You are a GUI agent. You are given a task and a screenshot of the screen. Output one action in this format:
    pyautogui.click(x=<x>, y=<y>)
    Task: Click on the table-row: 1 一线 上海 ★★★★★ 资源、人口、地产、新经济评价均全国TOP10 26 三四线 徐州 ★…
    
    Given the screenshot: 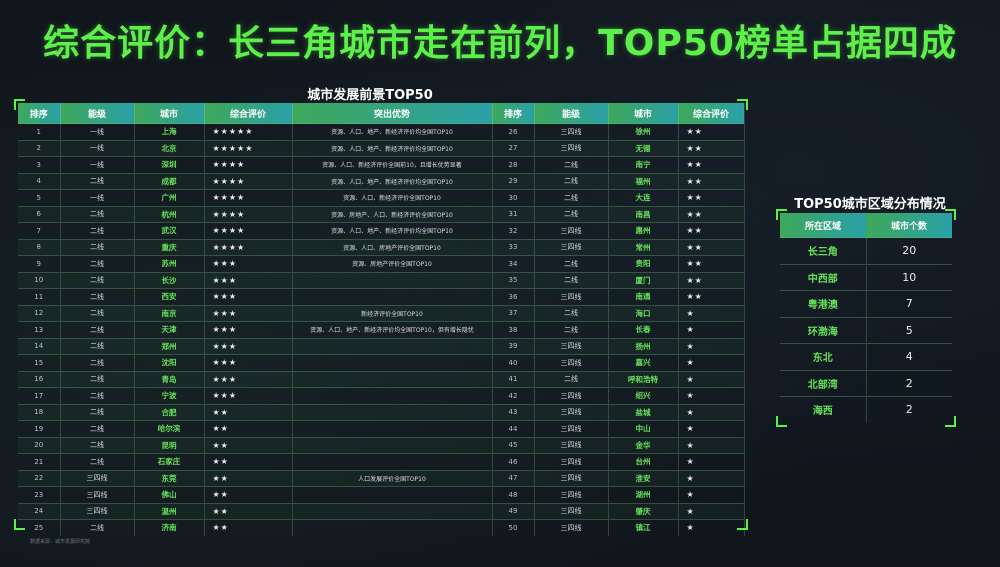 What is the action you would take?
    pyautogui.click(x=381, y=131)
    